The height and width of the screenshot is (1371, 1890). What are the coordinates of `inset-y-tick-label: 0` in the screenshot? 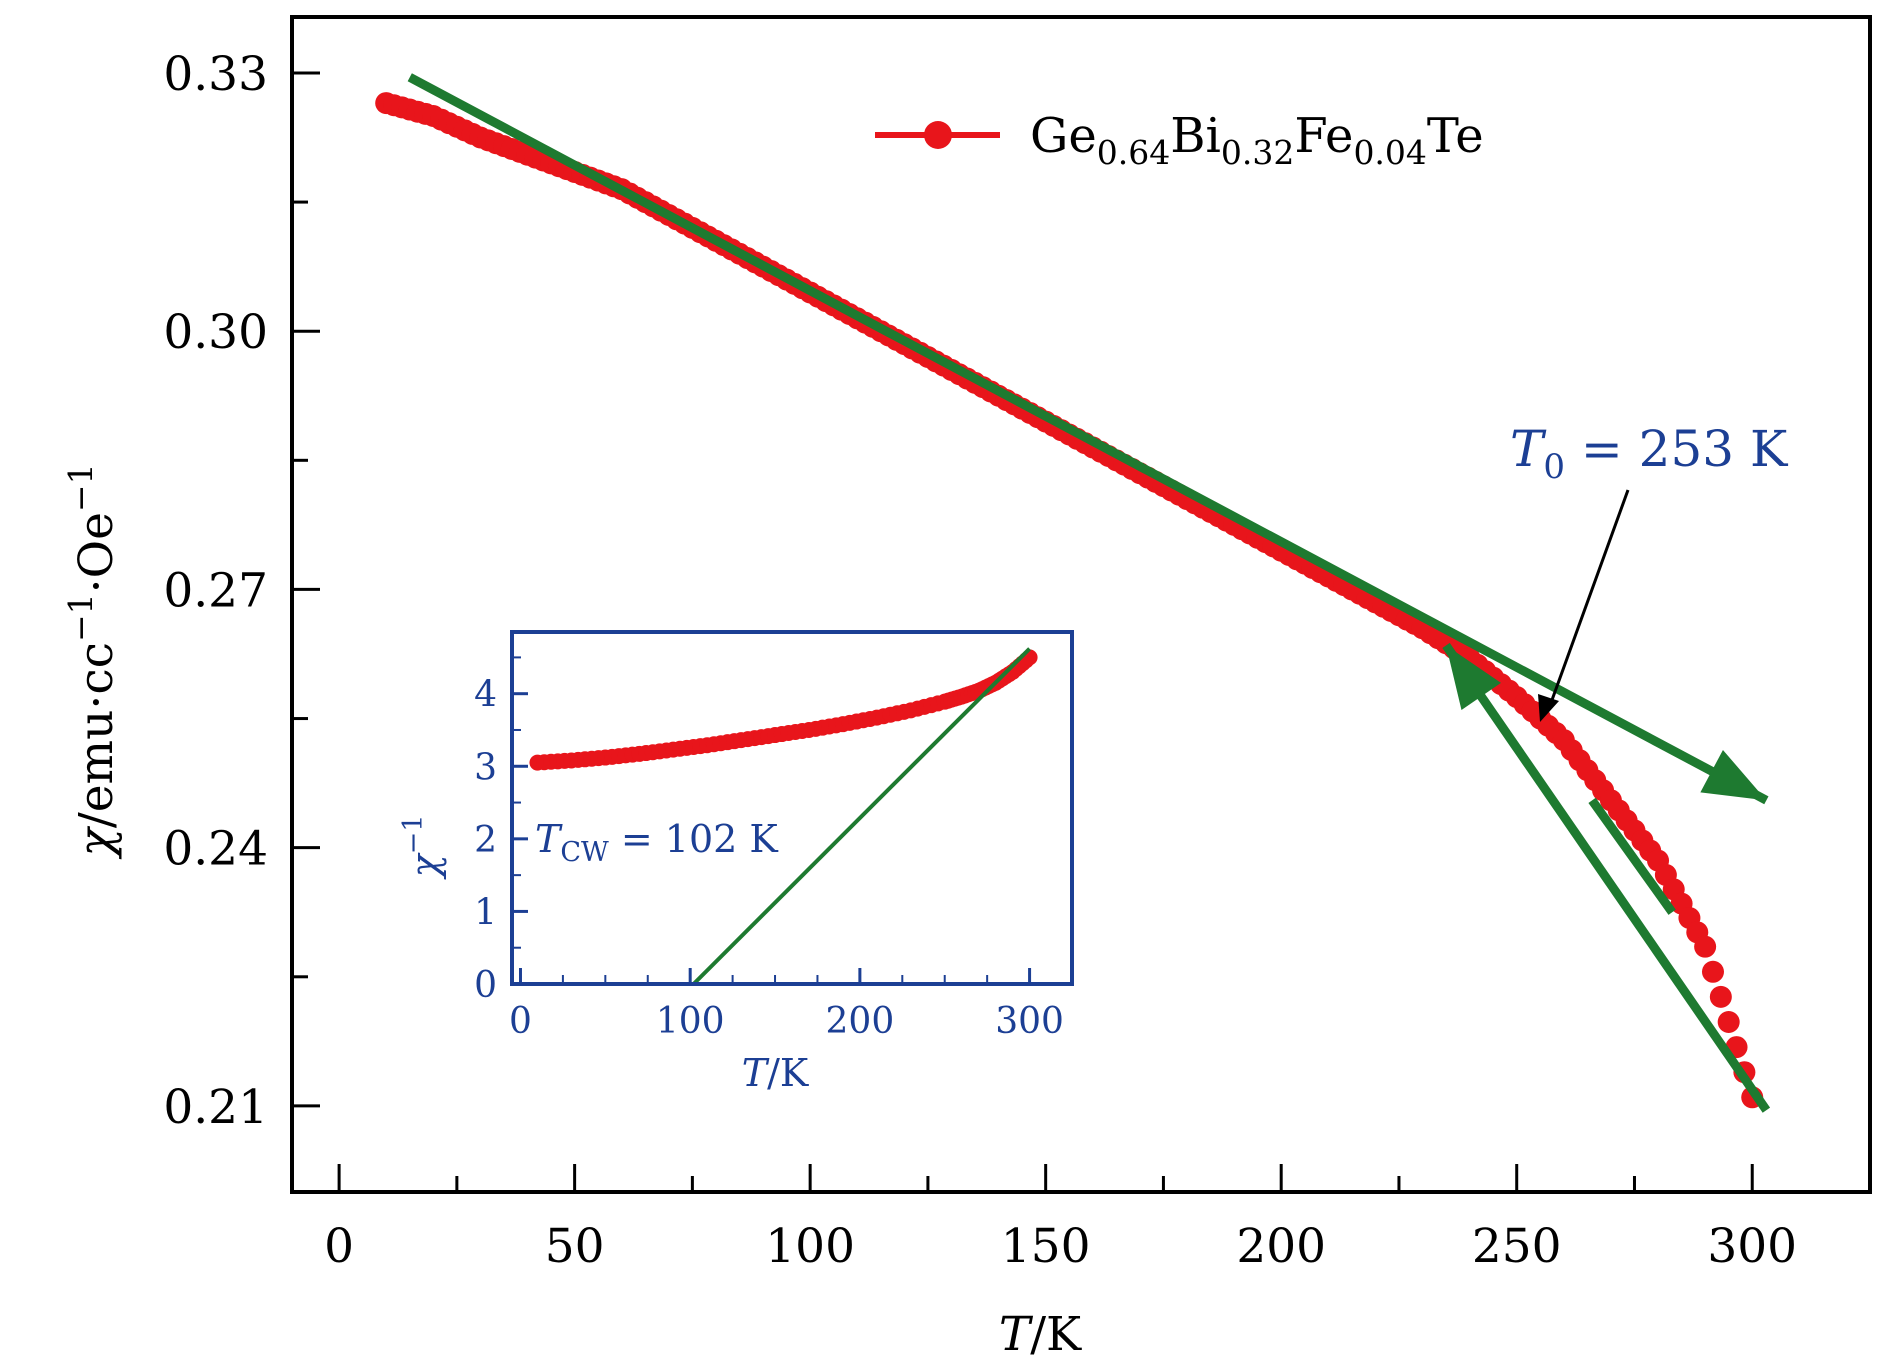 It's located at (485, 985).